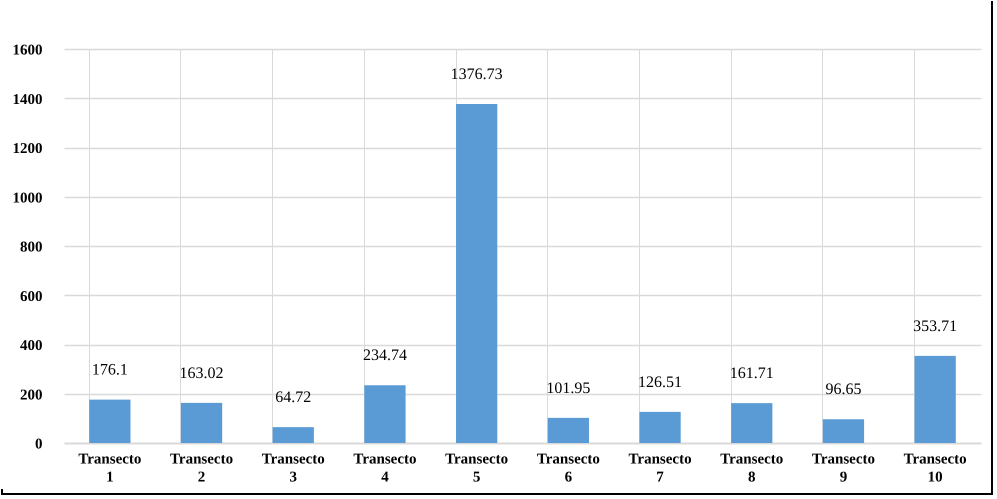 This screenshot has width=997, height=499. What do you see at coordinates (568, 469) in the screenshot?
I see `x-tick-label: Transecto 6` at bounding box center [568, 469].